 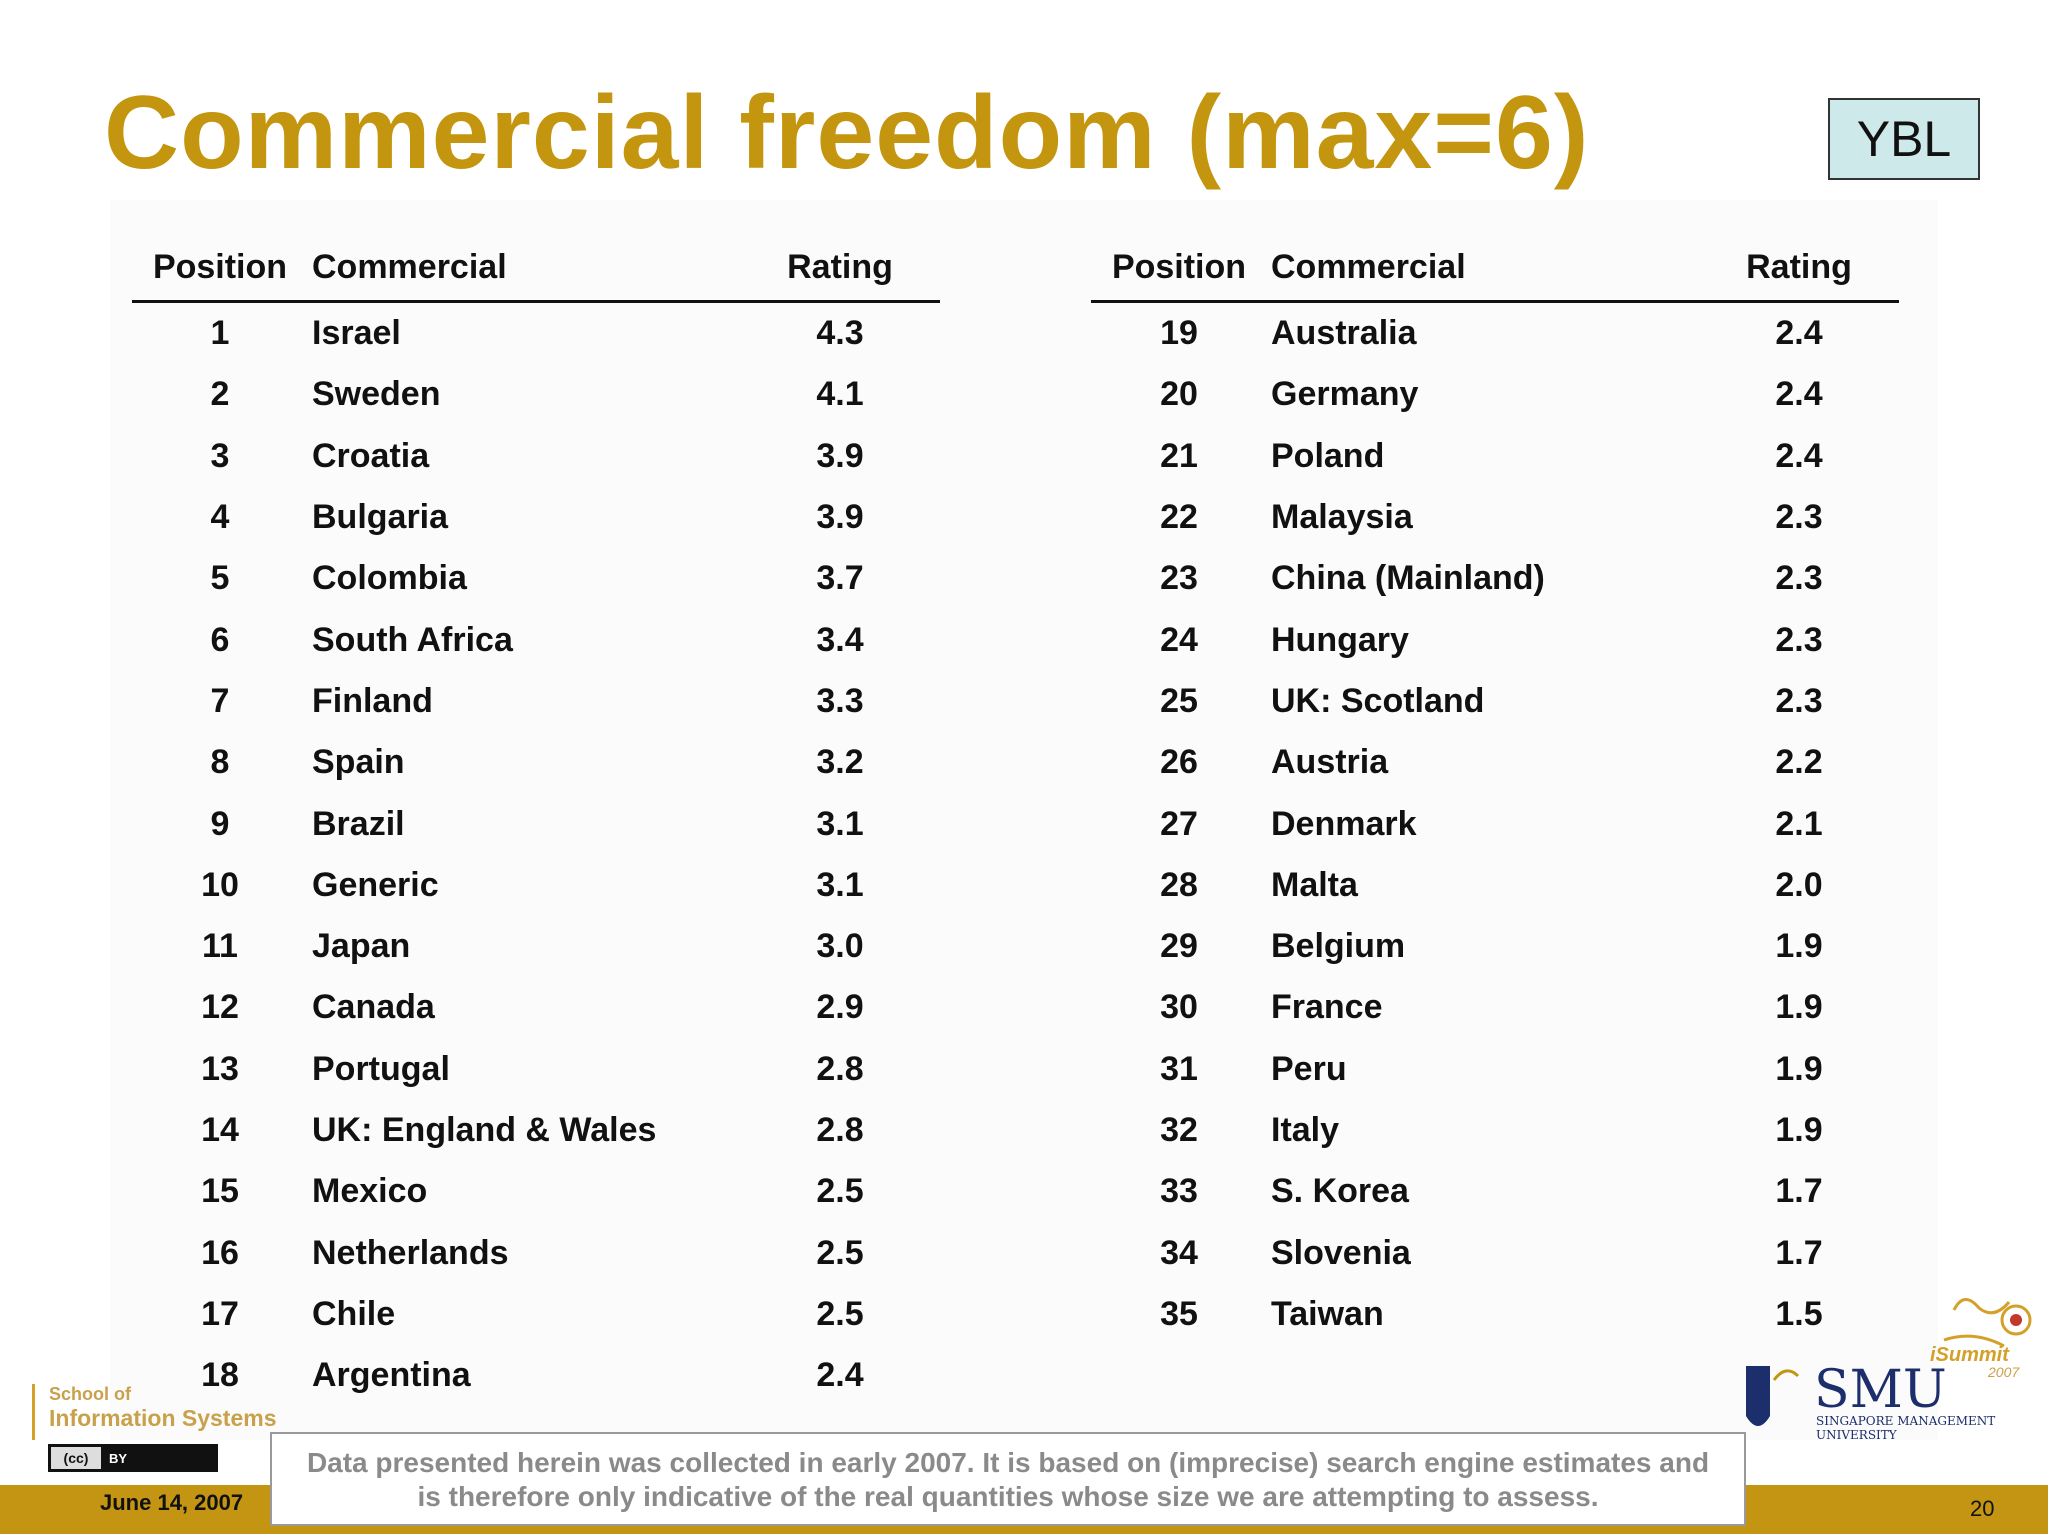 What do you see at coordinates (1856, 1435) in the screenshot?
I see `smu-subtitle-line2: UNIVERSITY` at bounding box center [1856, 1435].